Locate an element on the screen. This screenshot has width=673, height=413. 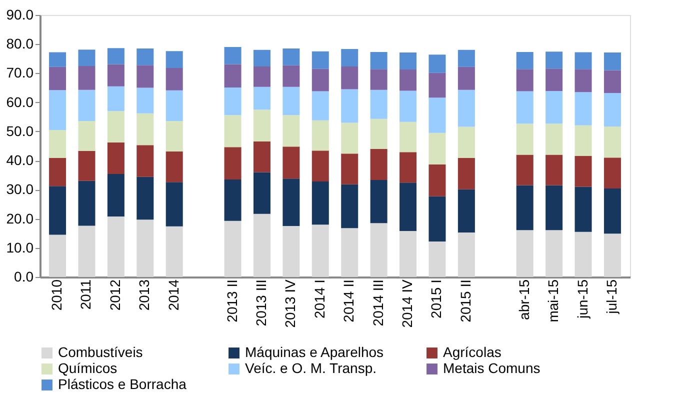
x-tick-label: 2013 II is located at coordinates (232, 301).